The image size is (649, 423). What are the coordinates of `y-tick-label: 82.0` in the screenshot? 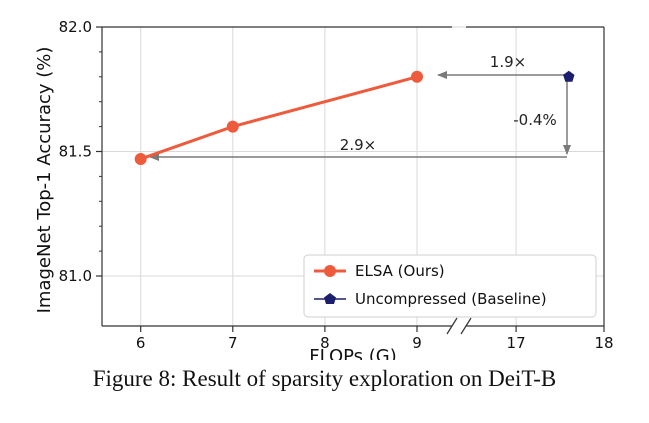 It's located at (75, 27).